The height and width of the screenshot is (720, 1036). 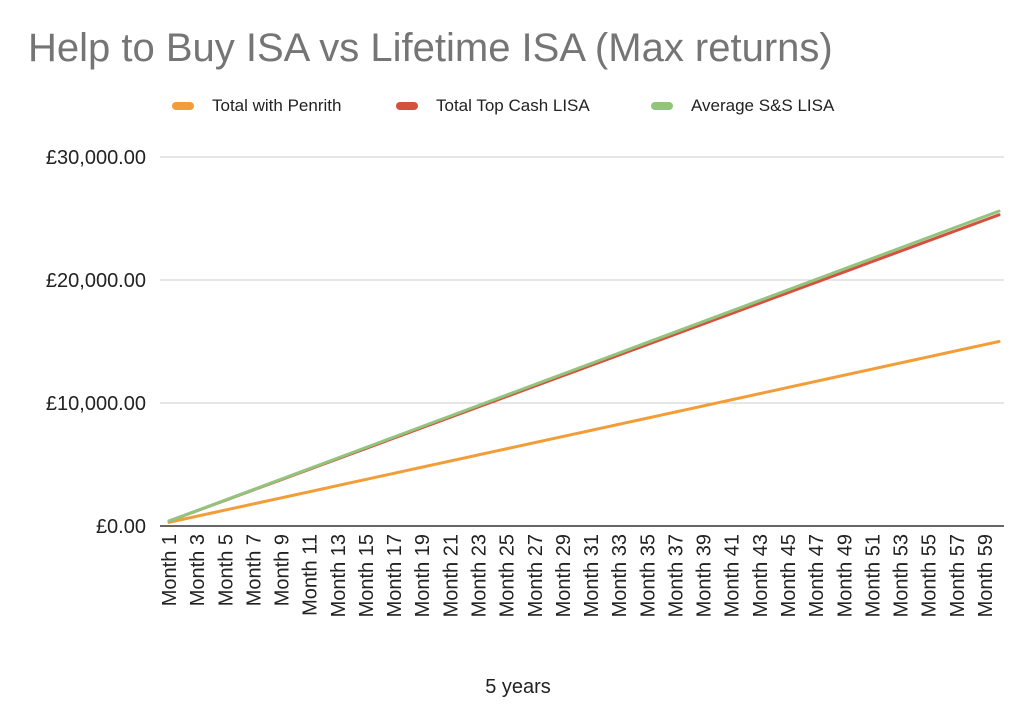 What do you see at coordinates (367, 575) in the screenshot?
I see `x-tick-label: Month 15` at bounding box center [367, 575].